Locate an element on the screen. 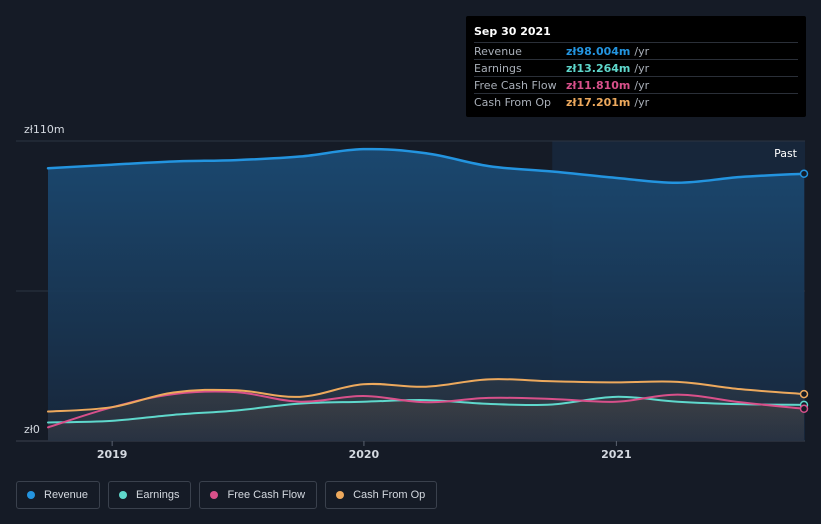  tooltip-label: Earnings is located at coordinates (498, 68).